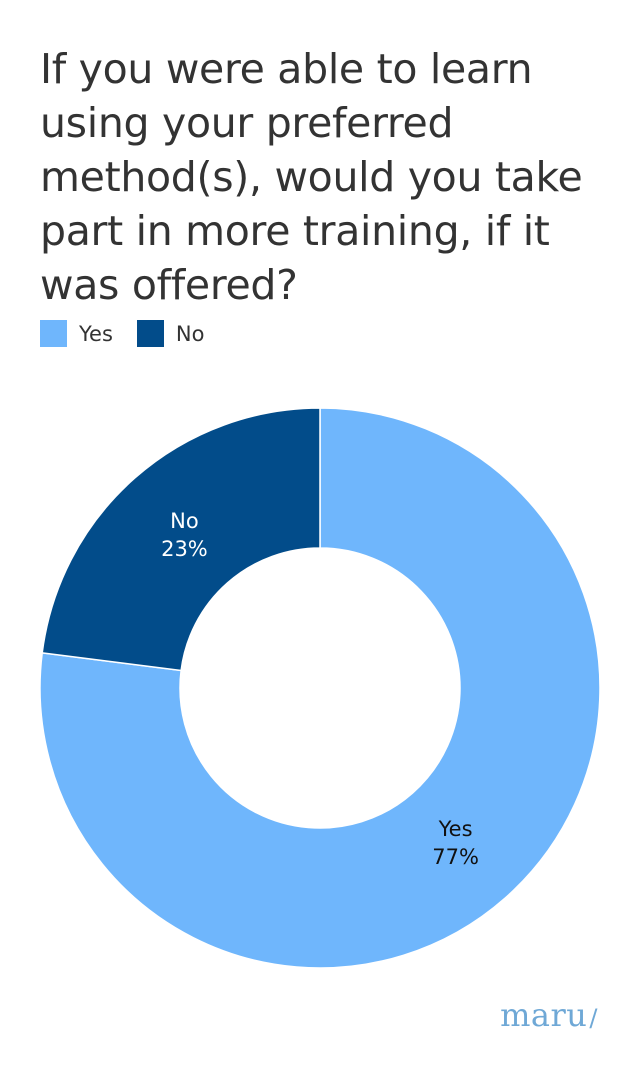  What do you see at coordinates (184, 549) in the screenshot?
I see `slice-value-label-no: 23%` at bounding box center [184, 549].